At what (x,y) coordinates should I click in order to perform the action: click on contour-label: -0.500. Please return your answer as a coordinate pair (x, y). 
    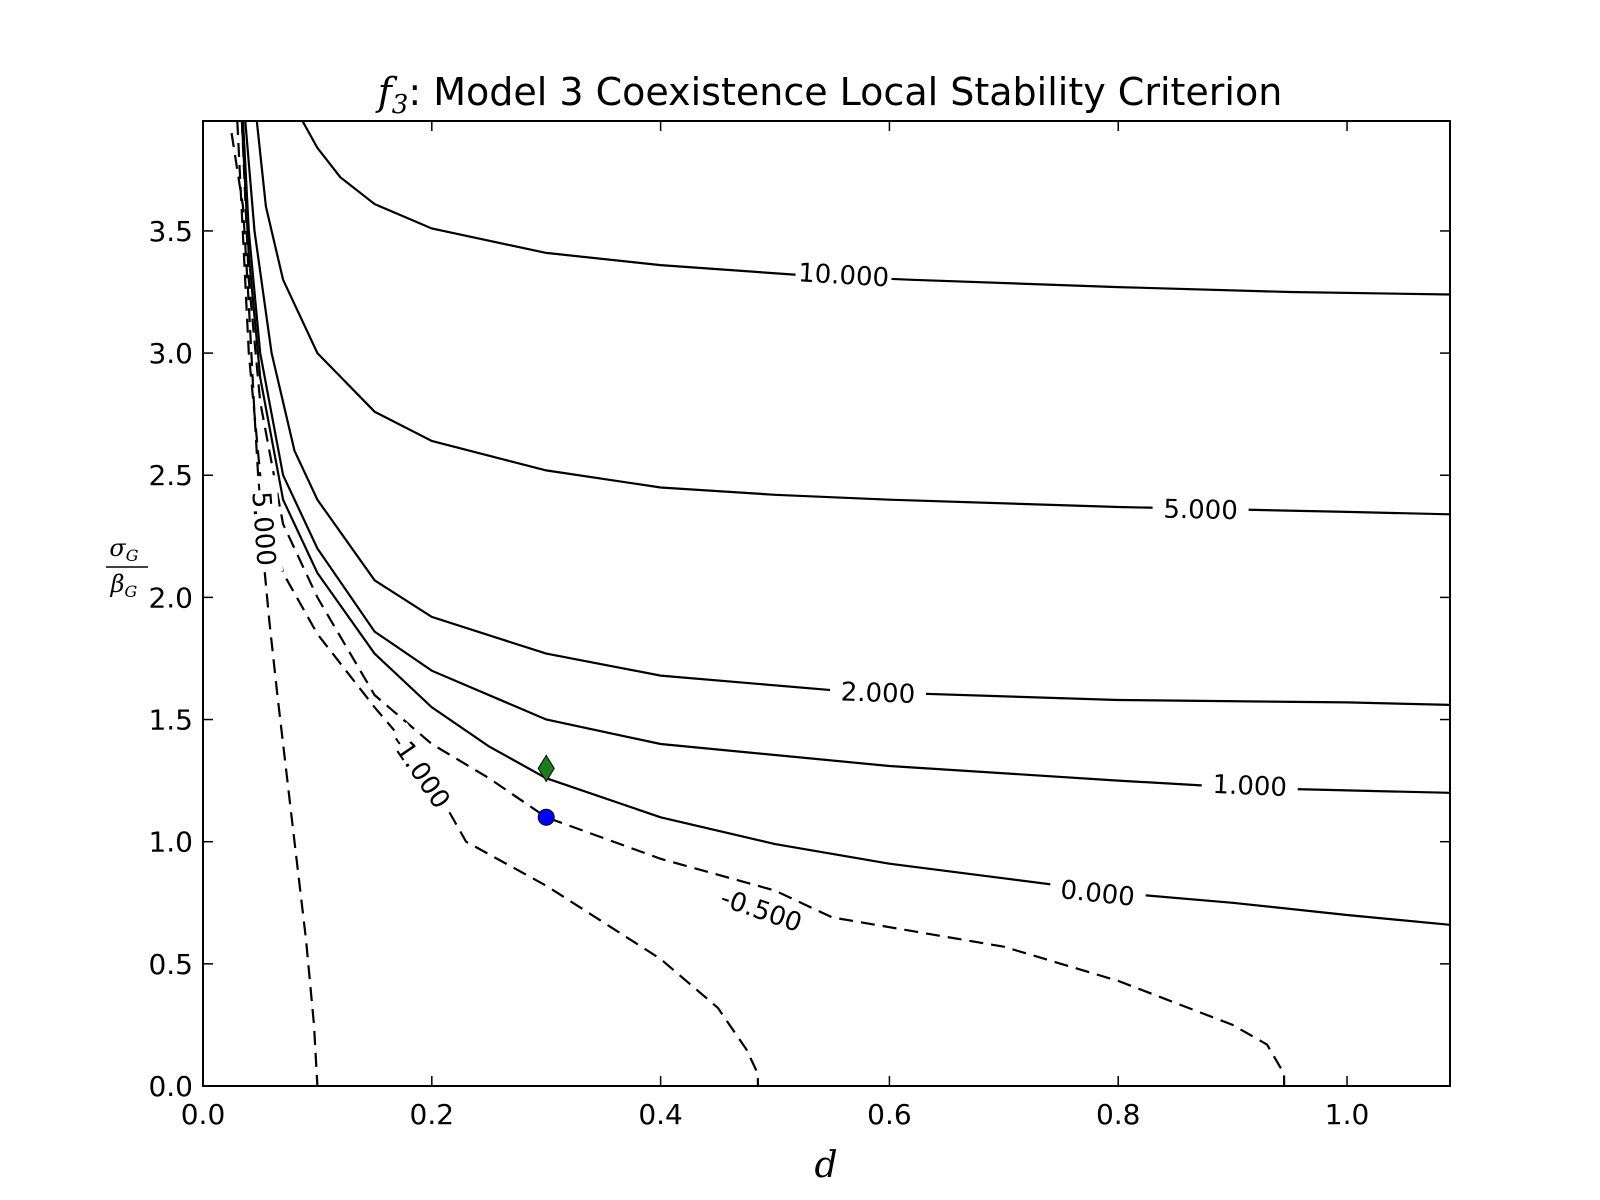
    Looking at the image, I should click on (760, 911).